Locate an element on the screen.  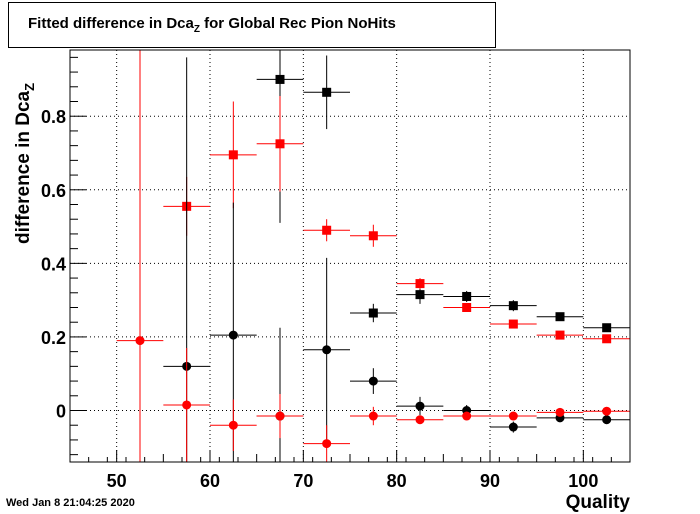
x-tick-label: 90 is located at coordinates (490, 481).